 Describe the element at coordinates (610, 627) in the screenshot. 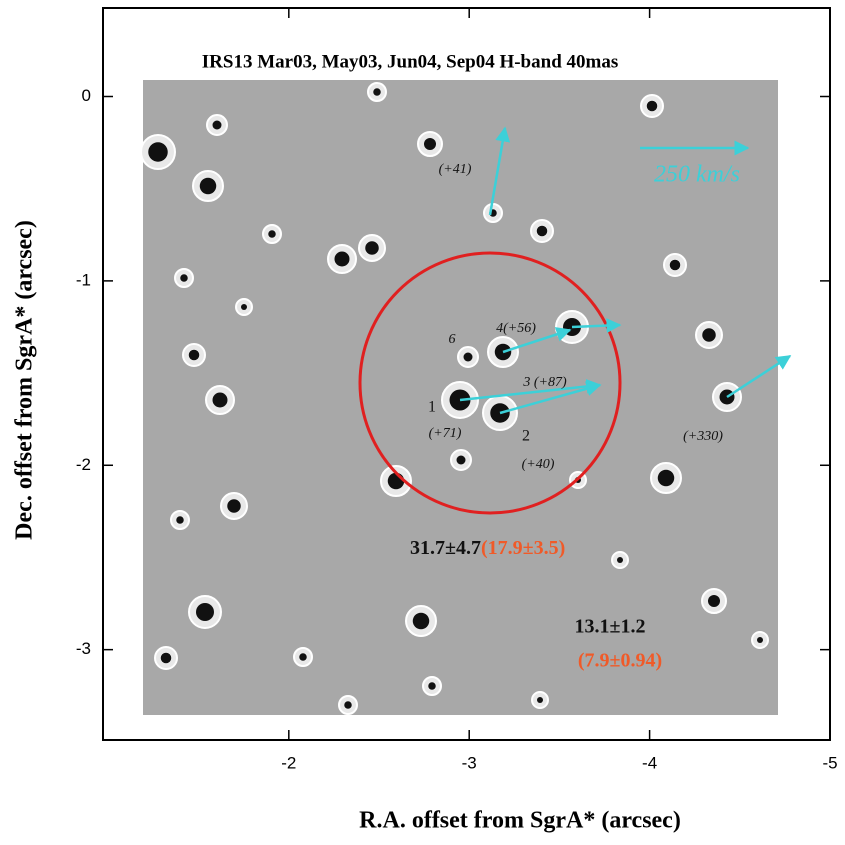

I see `annotation: 13.1±1.2` at that location.